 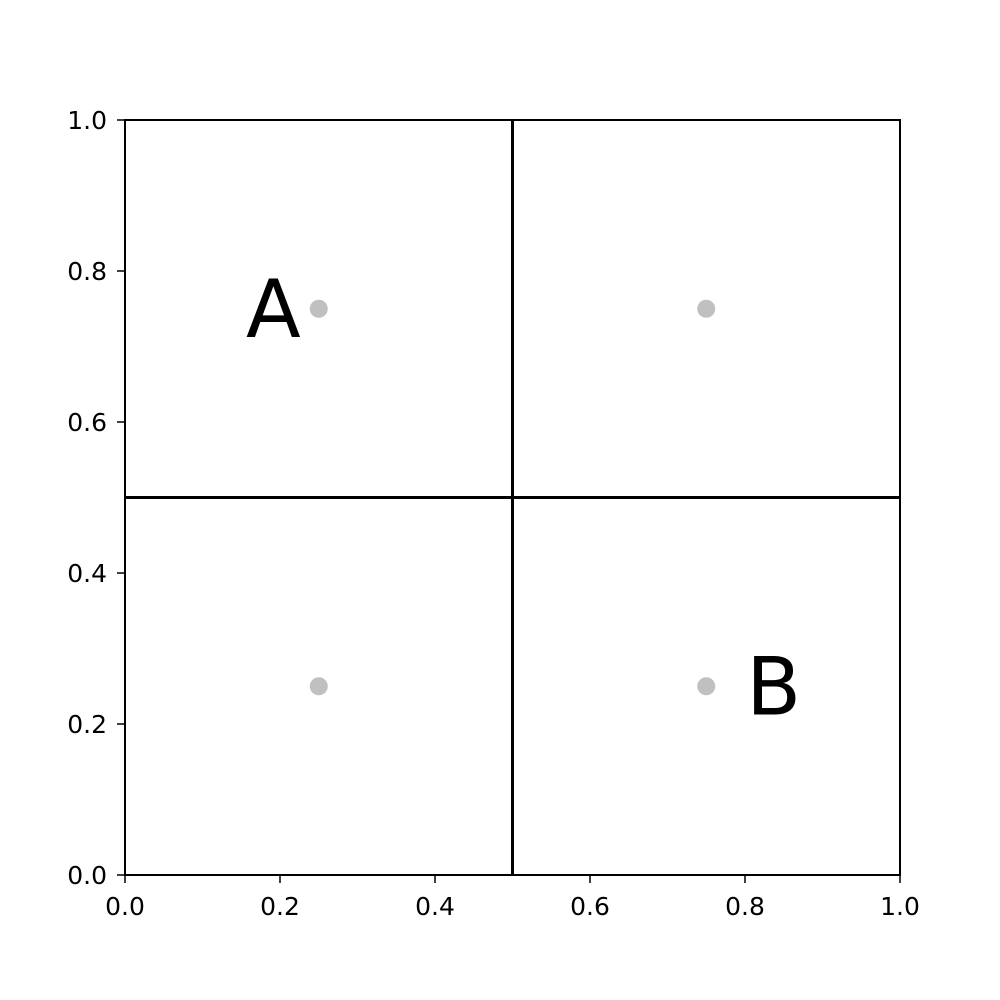 I want to click on y-tick-label: 0.2, so click(x=87, y=724).